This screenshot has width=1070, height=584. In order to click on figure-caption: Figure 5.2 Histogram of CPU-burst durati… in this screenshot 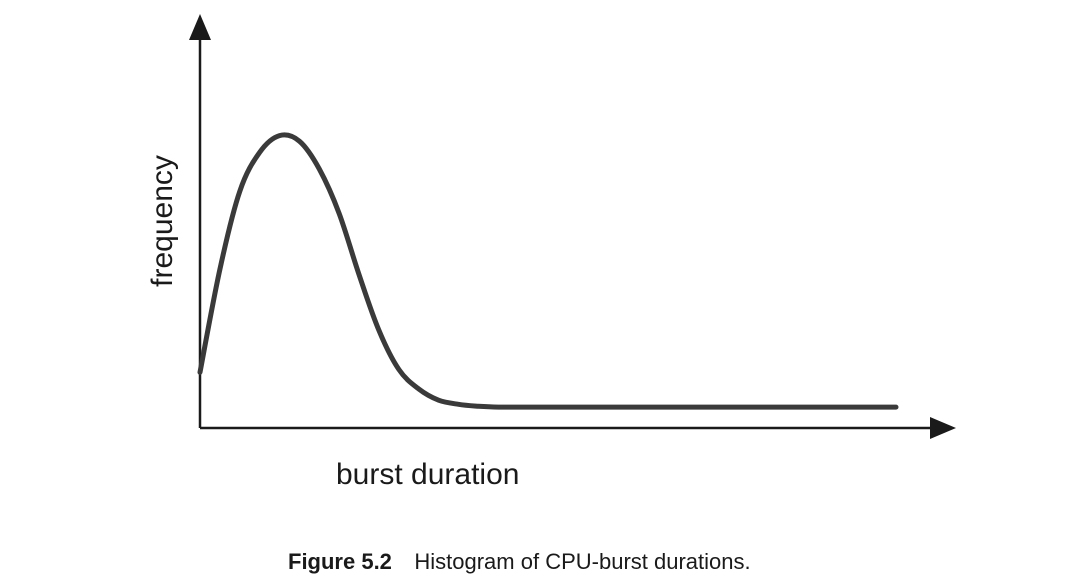, I will do `click(519, 561)`.